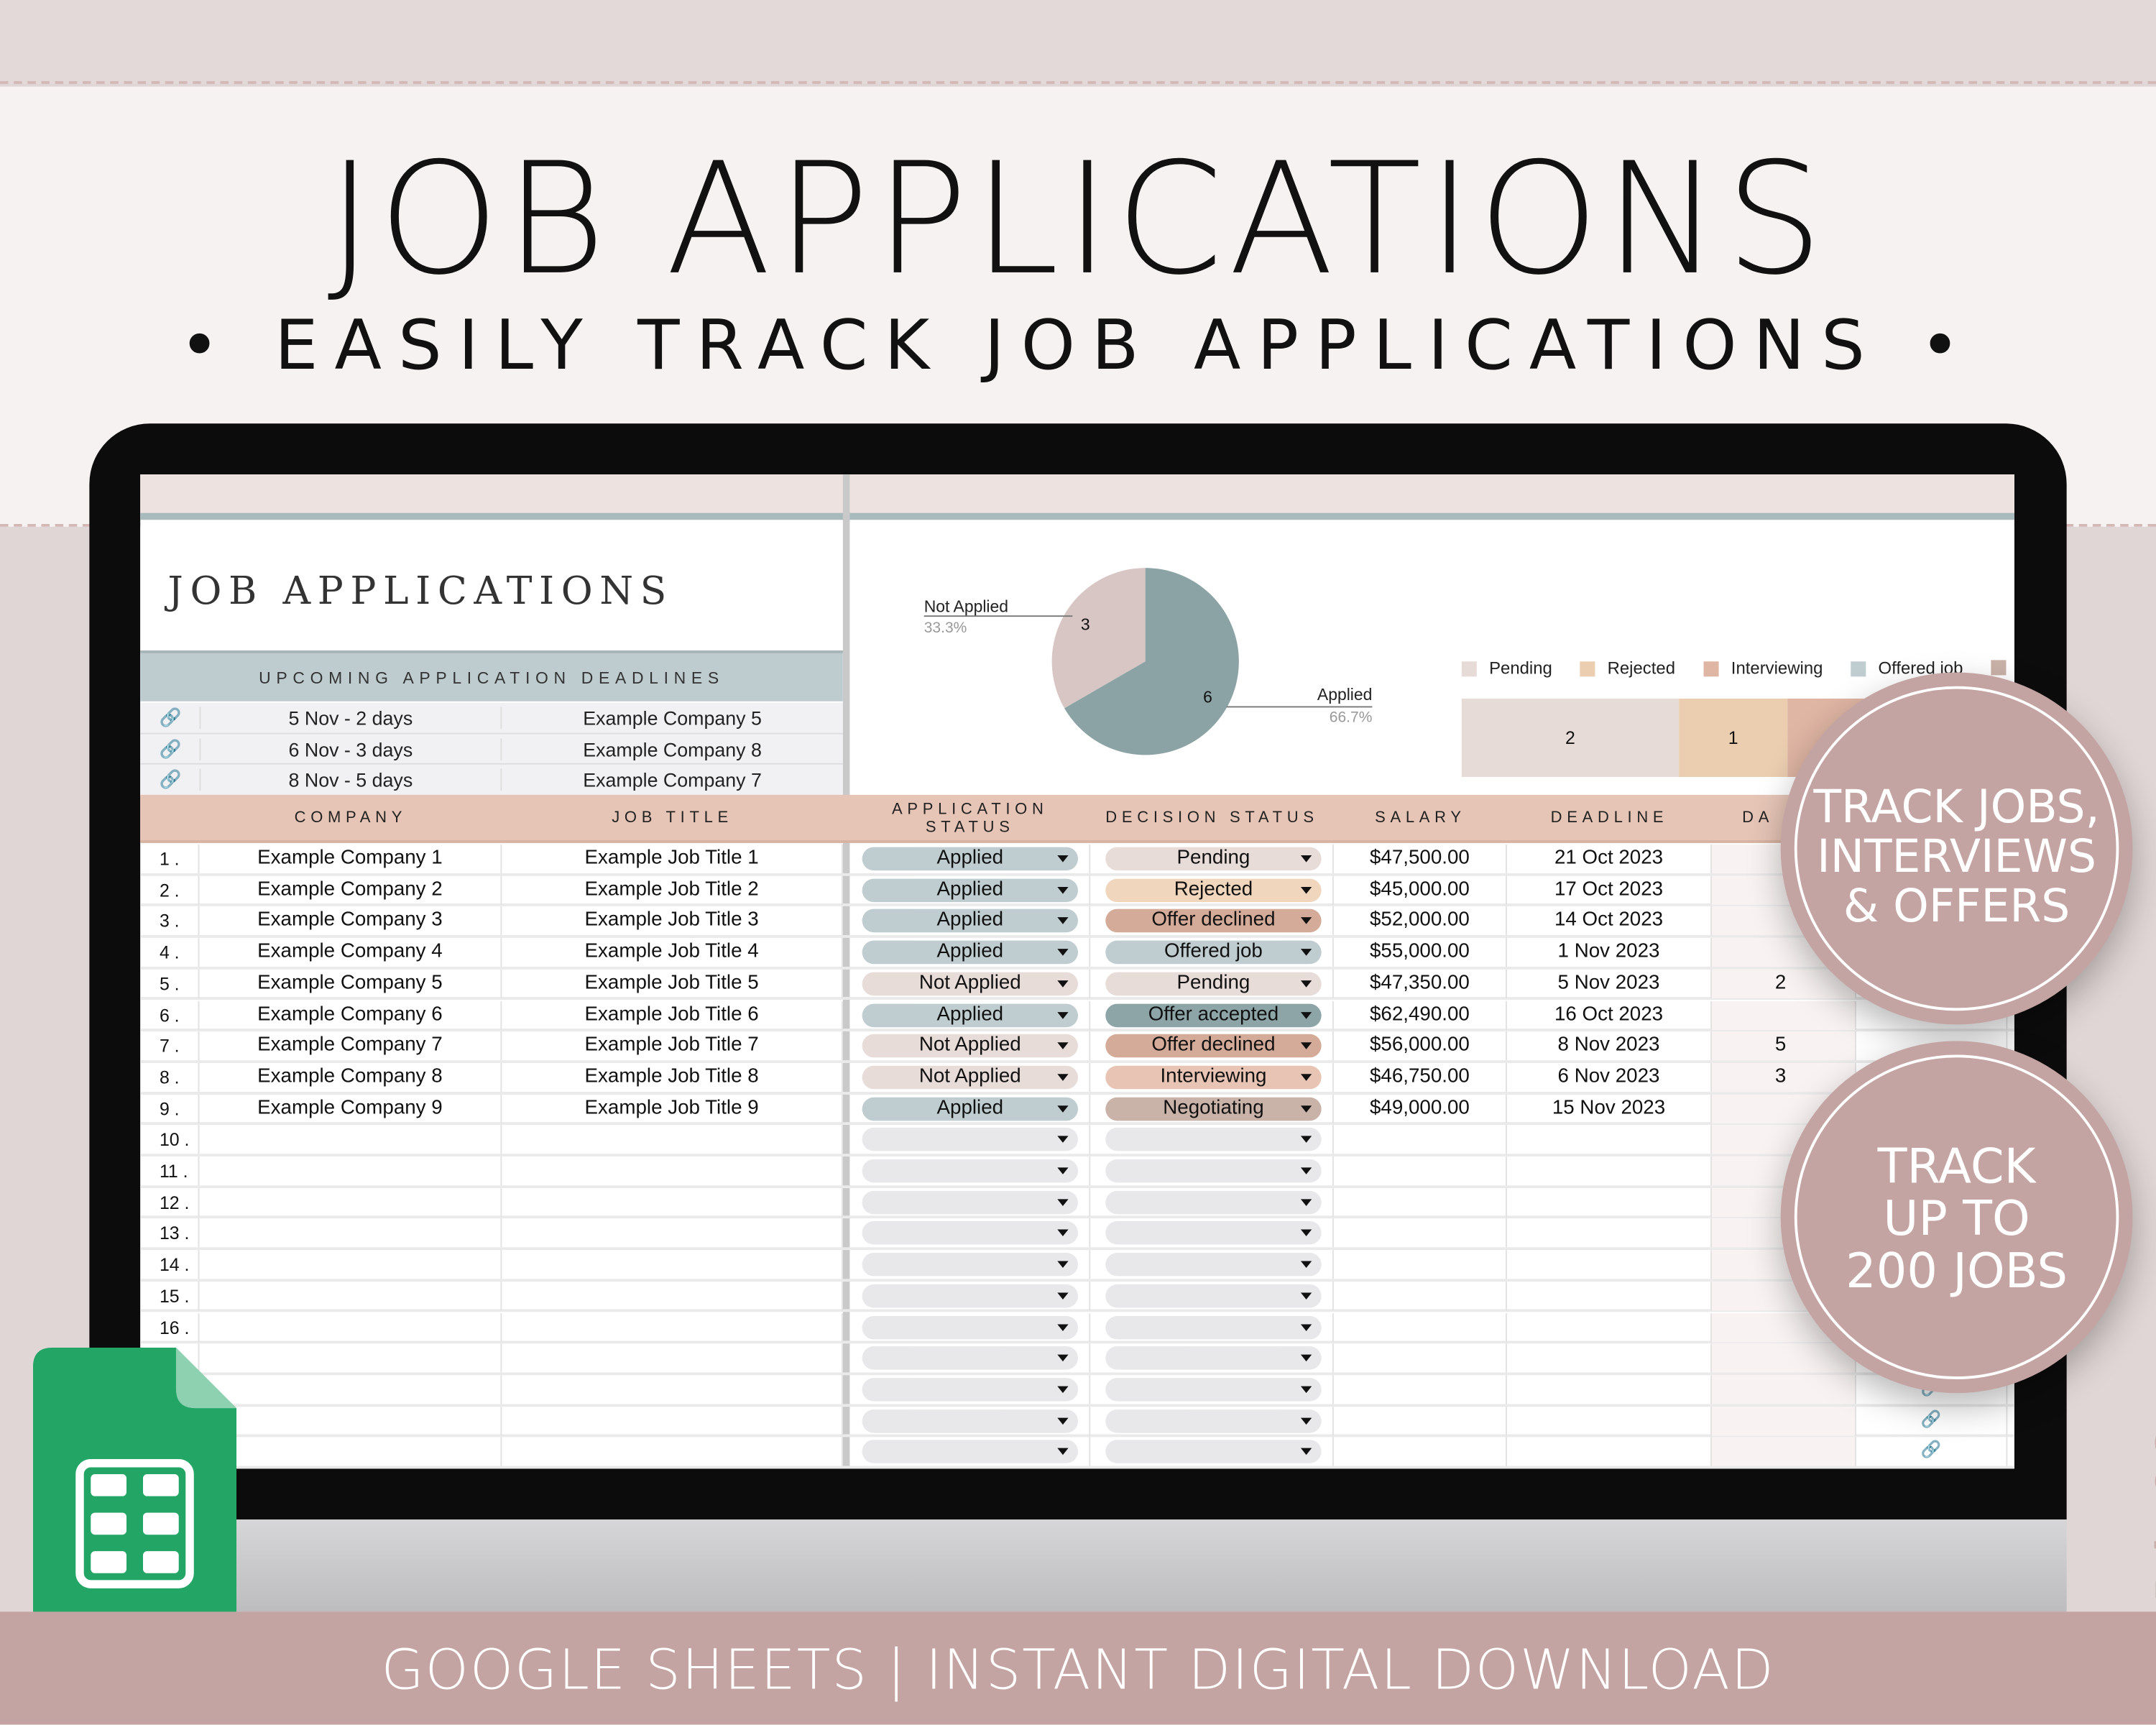  What do you see at coordinates (1610, 921) in the screenshot?
I see `deadline-cell: 14 Oct 2023` at bounding box center [1610, 921].